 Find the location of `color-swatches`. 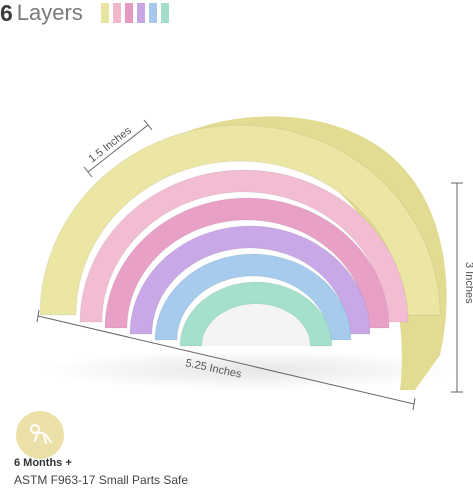

color-swatches is located at coordinates (134, 13).